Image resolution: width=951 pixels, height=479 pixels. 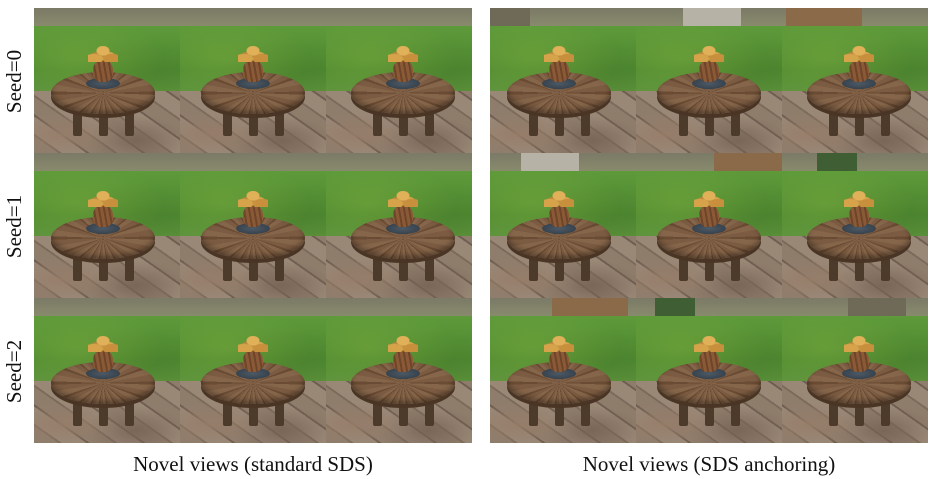 What do you see at coordinates (14, 371) in the screenshot?
I see `row-label-seed-2: Seed=2` at bounding box center [14, 371].